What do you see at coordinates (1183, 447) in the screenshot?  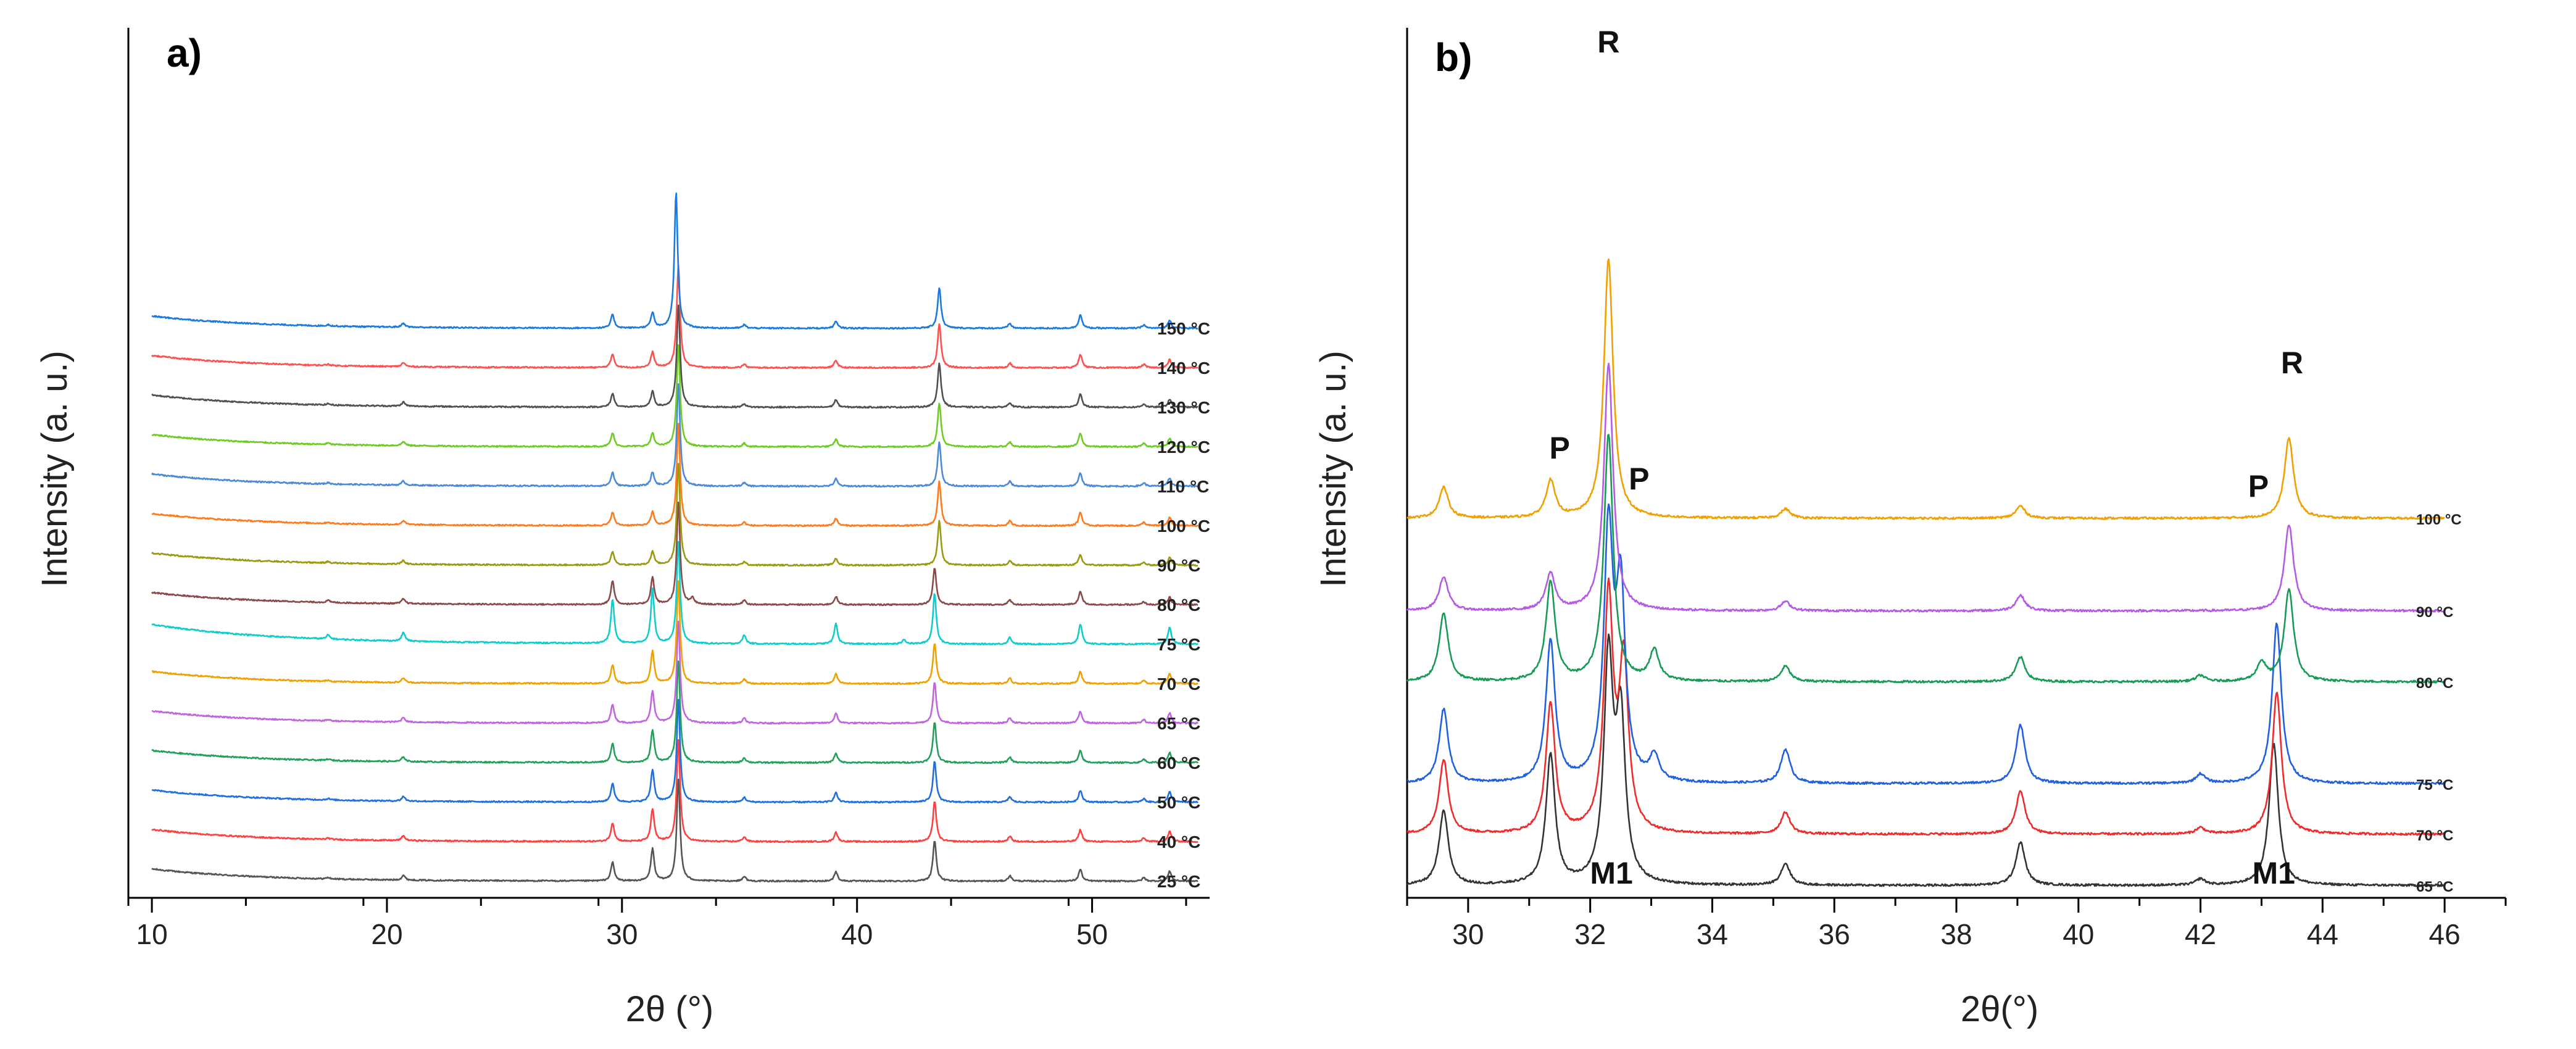 I see `series-label: 120 °C` at bounding box center [1183, 447].